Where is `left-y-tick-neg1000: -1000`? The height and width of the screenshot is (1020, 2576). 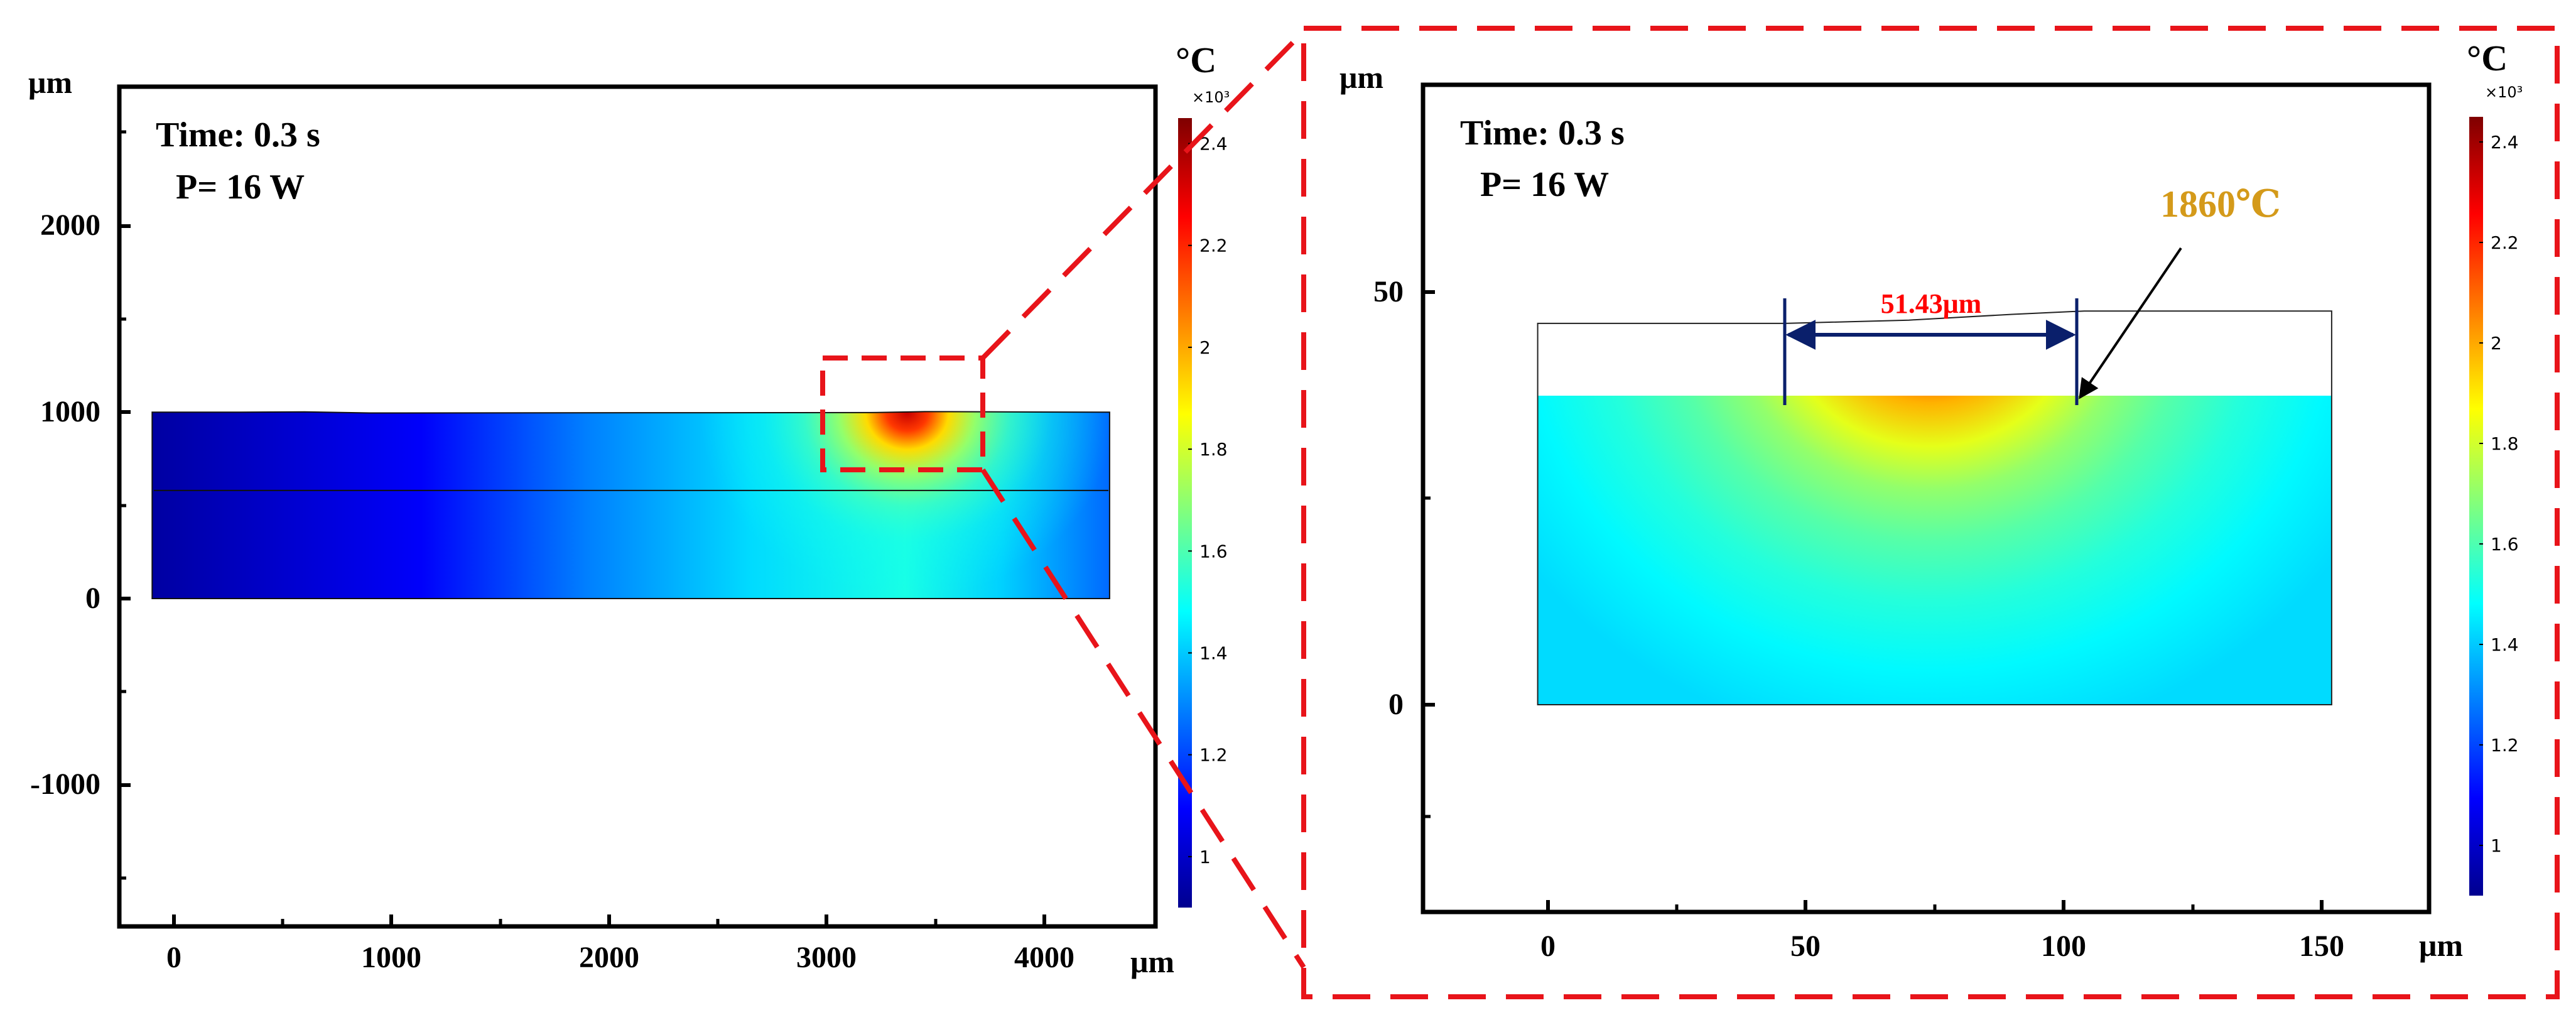 left-y-tick-neg1000: -1000 is located at coordinates (65, 784).